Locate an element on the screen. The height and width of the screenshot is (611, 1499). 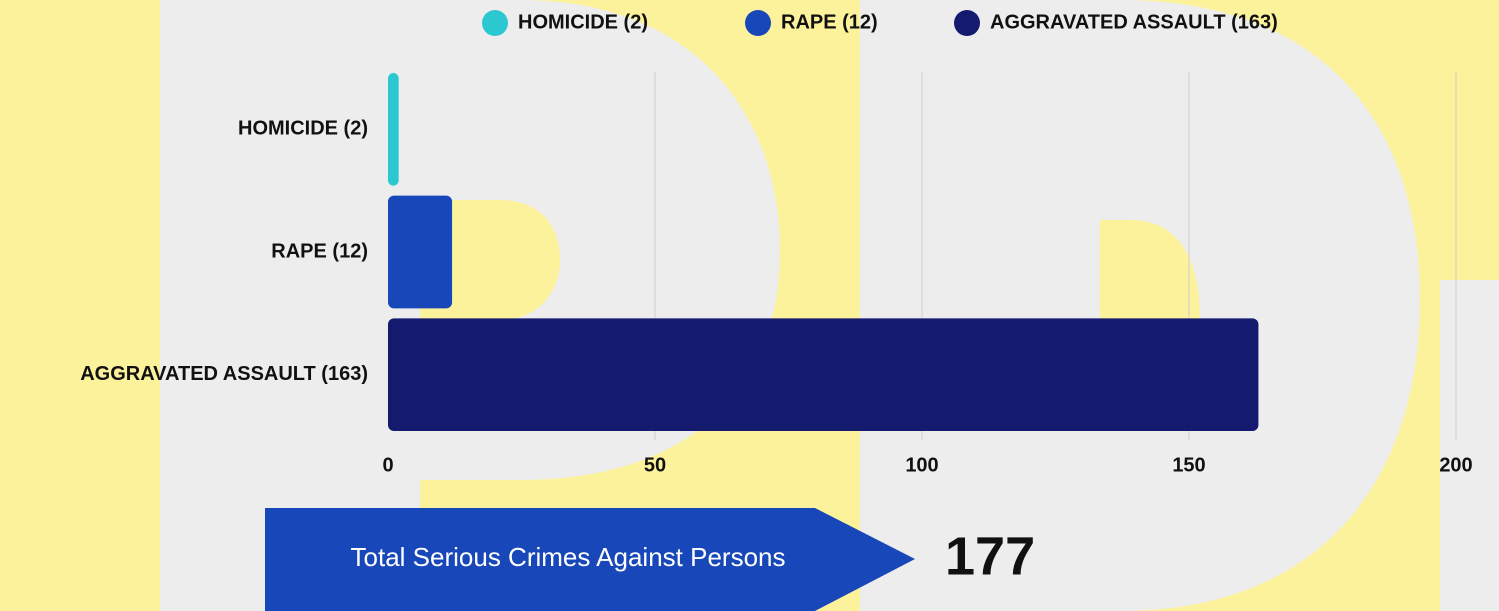
y-tick-label: HOMICIDE (2) is located at coordinates (303, 129).